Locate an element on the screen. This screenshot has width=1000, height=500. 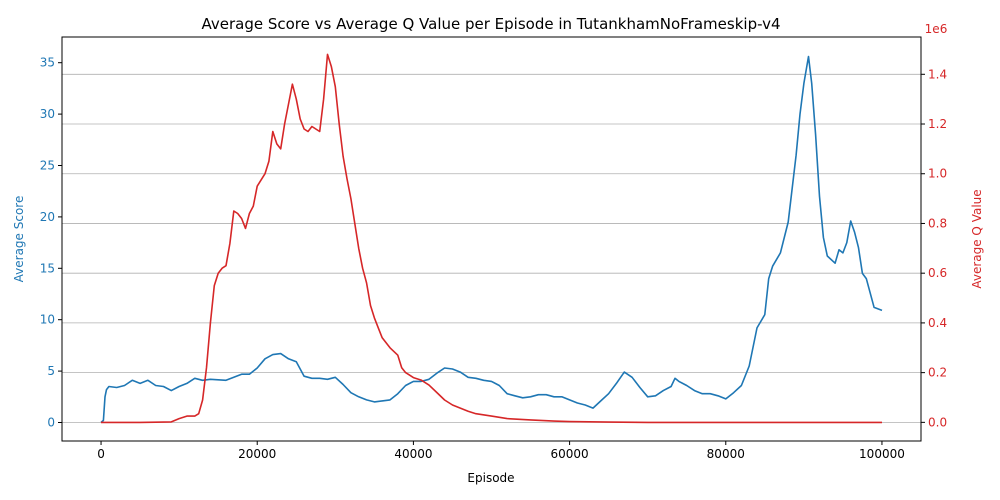
y-right-tick-label: 0.6 is located at coordinates (937, 273).